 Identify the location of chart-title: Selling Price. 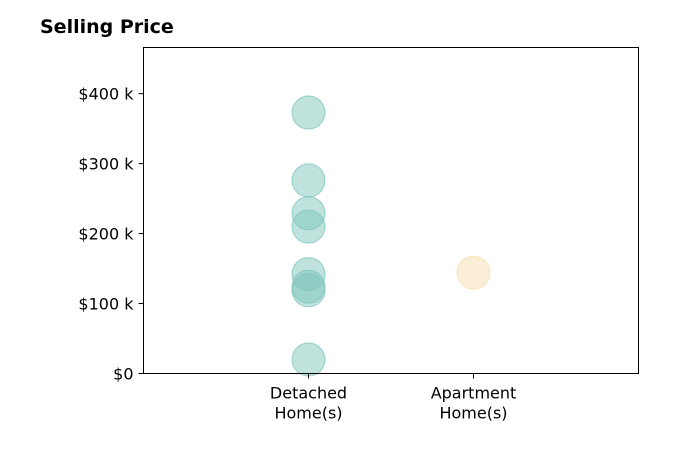
(107, 27).